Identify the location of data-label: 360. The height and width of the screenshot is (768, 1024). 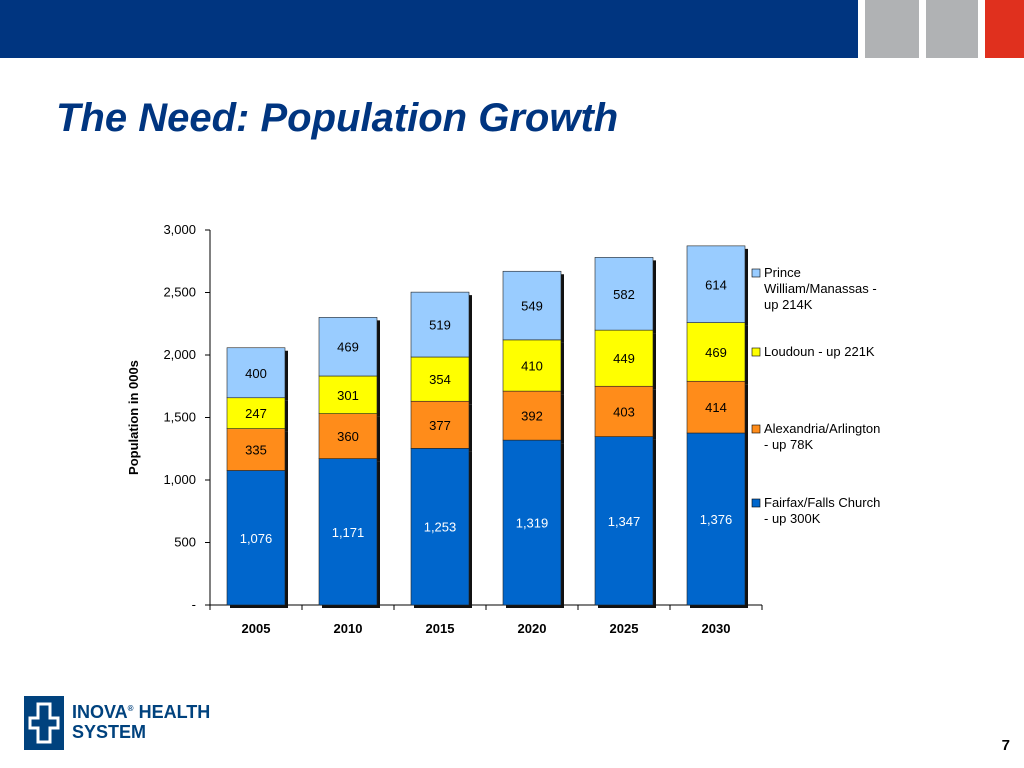
(348, 436).